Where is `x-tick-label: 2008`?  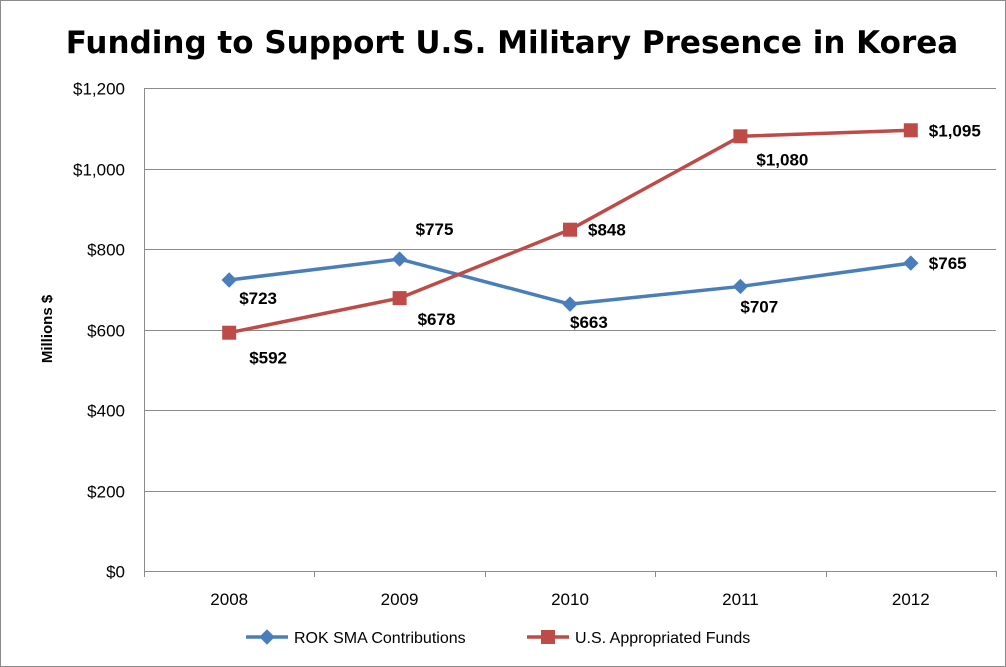 x-tick-label: 2008 is located at coordinates (229, 599).